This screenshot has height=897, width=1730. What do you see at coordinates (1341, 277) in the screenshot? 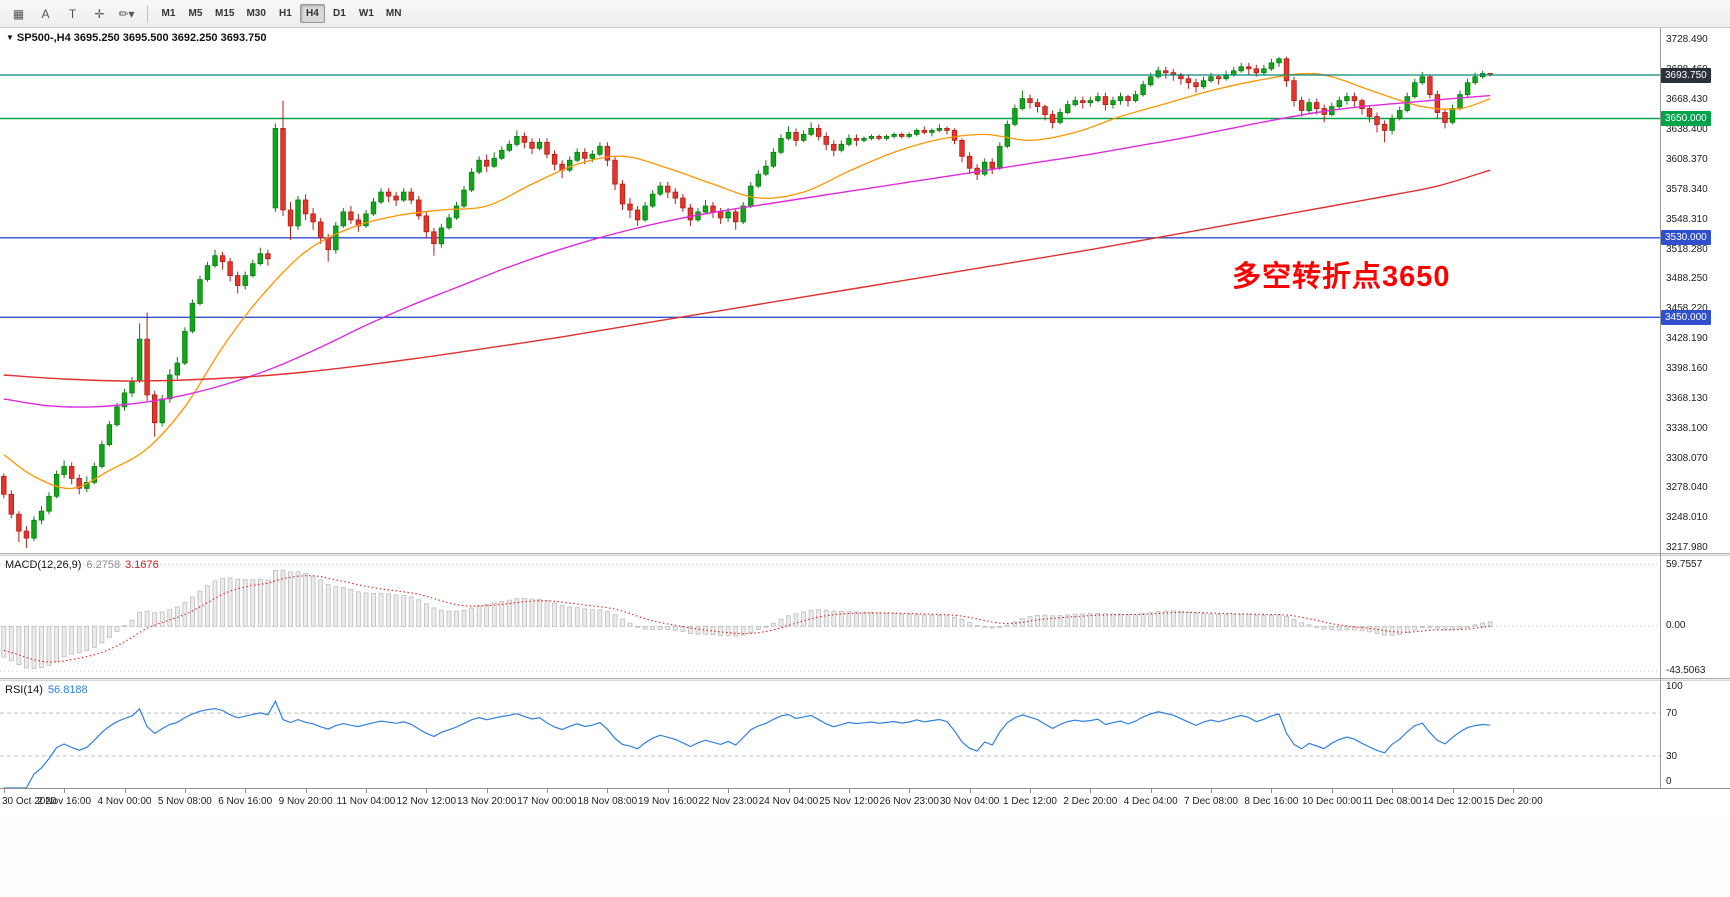
I see `chart-annotation-text: 多空转折点3650` at bounding box center [1341, 277].